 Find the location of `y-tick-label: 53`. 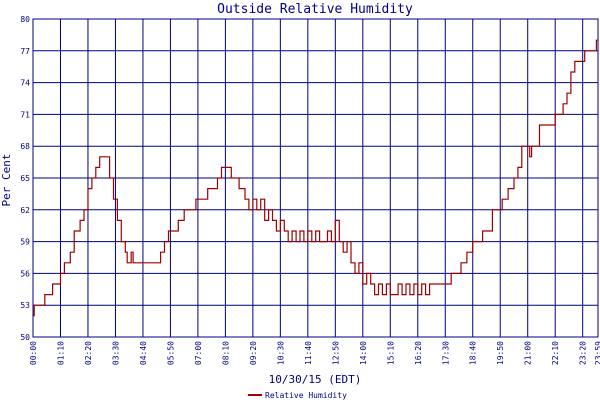

y-tick-label: 53 is located at coordinates (25, 305).